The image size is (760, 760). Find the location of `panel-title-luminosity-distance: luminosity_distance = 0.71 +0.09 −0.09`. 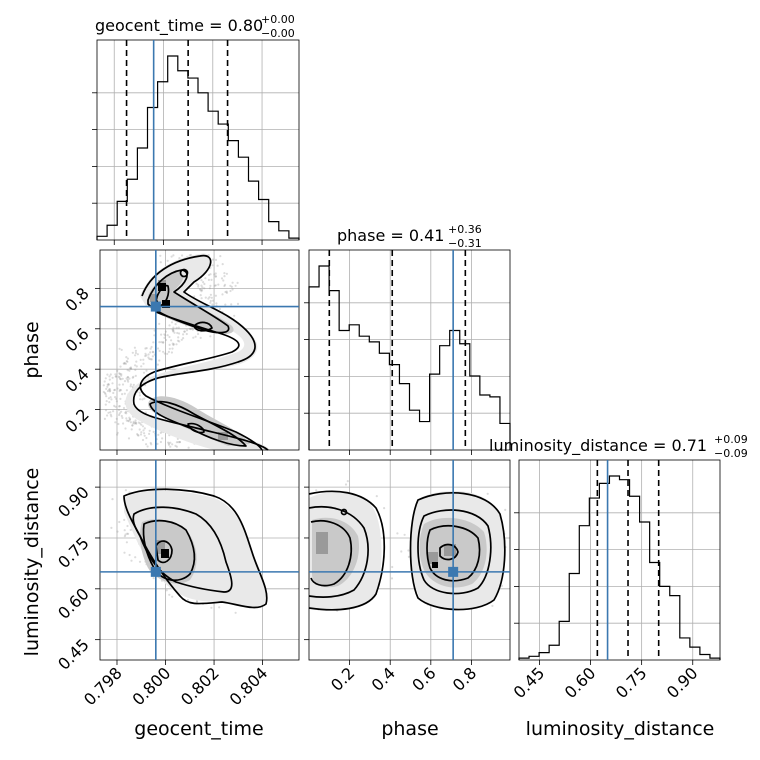

panel-title-luminosity-distance: luminosity_distance = 0.71 +0.09 −0.09 is located at coordinates (618, 446).